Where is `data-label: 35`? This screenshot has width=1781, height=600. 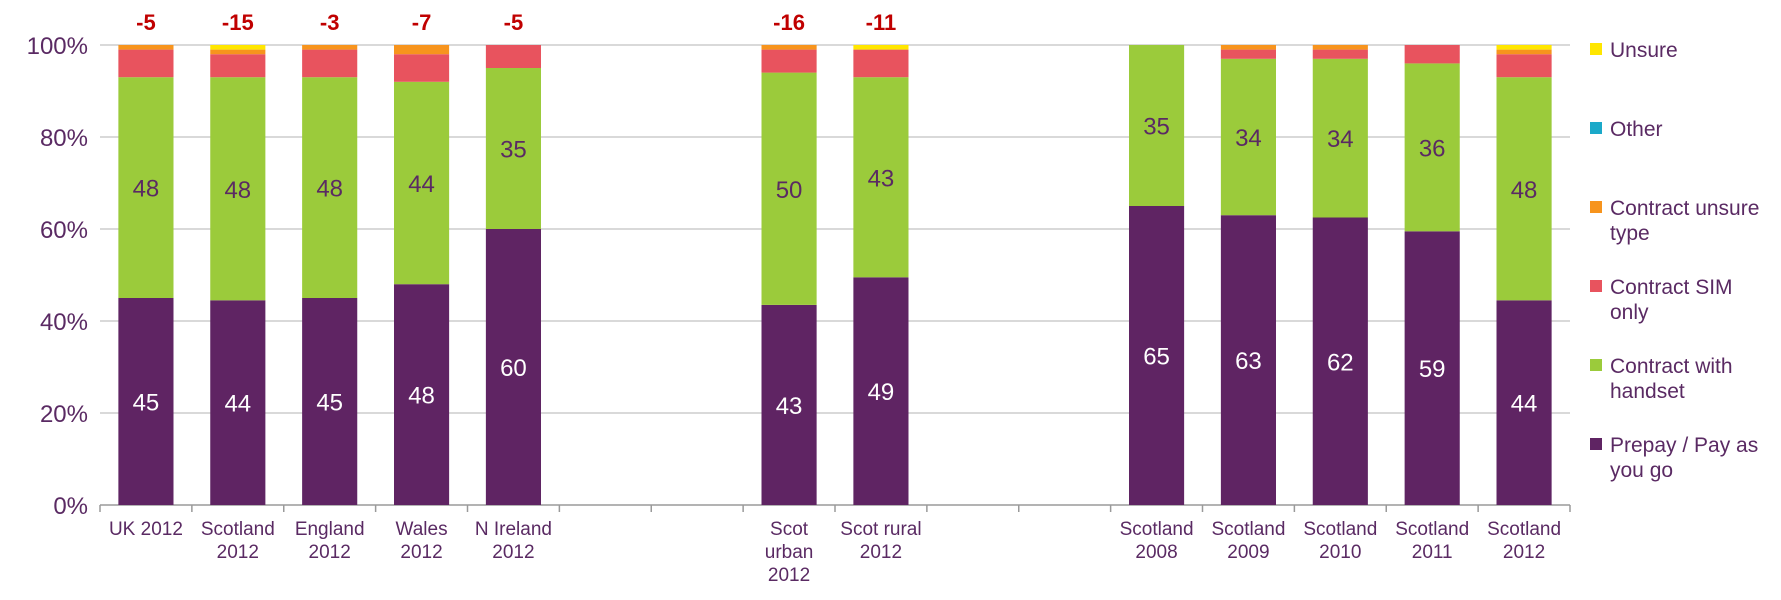 data-label: 35 is located at coordinates (513, 150).